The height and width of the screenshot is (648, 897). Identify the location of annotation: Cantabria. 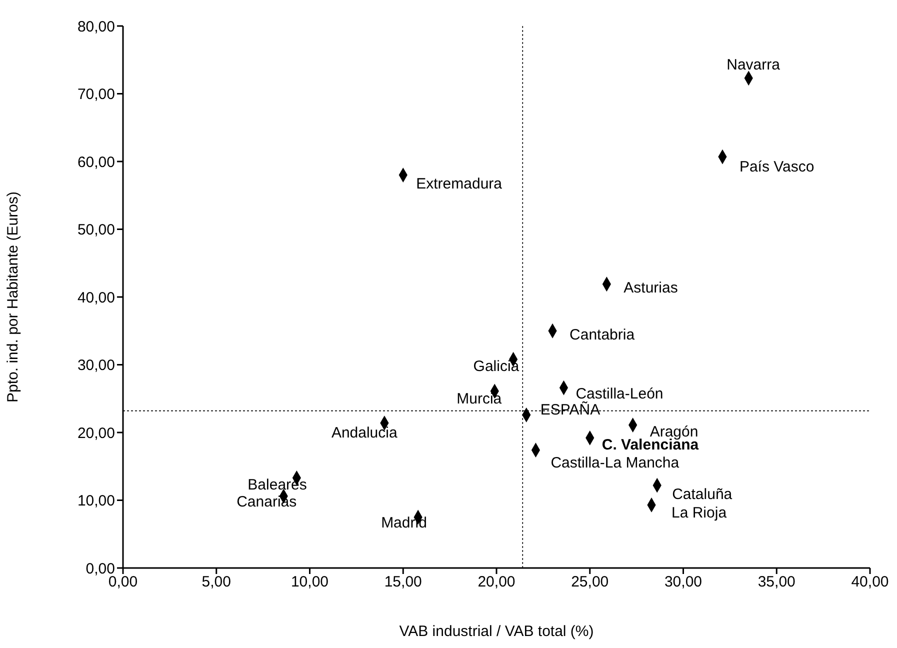
(603, 335).